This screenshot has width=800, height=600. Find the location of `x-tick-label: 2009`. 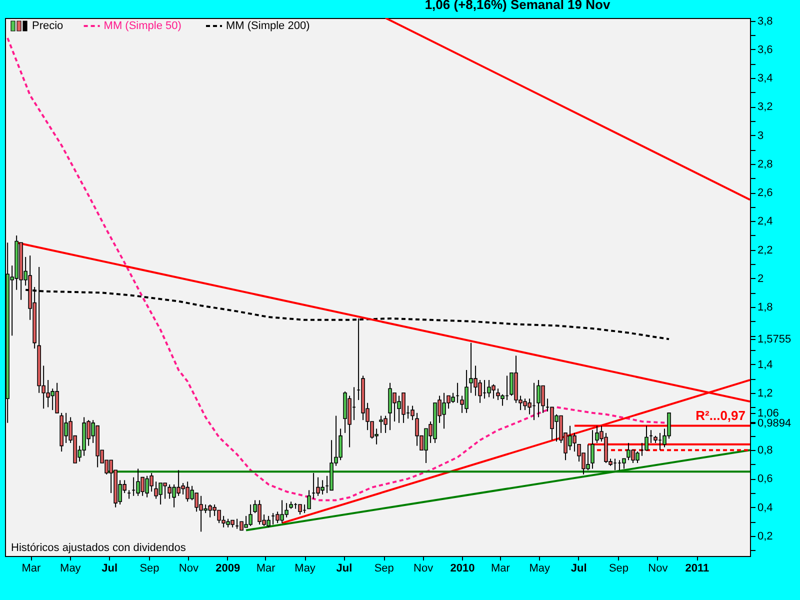

x-tick-label: 2009 is located at coordinates (228, 568).